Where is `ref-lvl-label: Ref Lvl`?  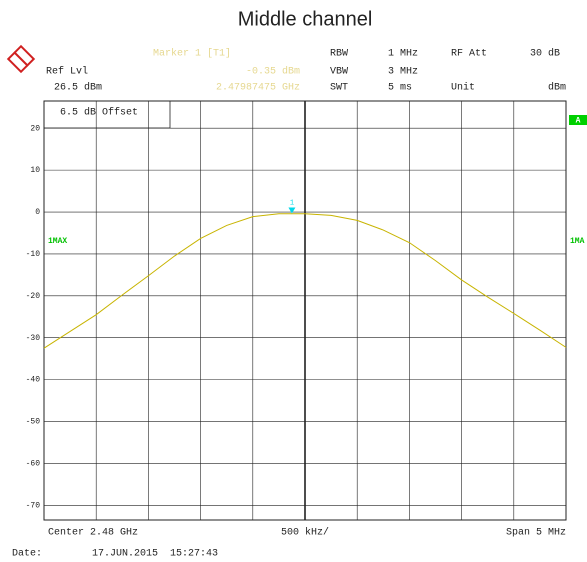
ref-lvl-label: Ref Lvl is located at coordinates (67, 72).